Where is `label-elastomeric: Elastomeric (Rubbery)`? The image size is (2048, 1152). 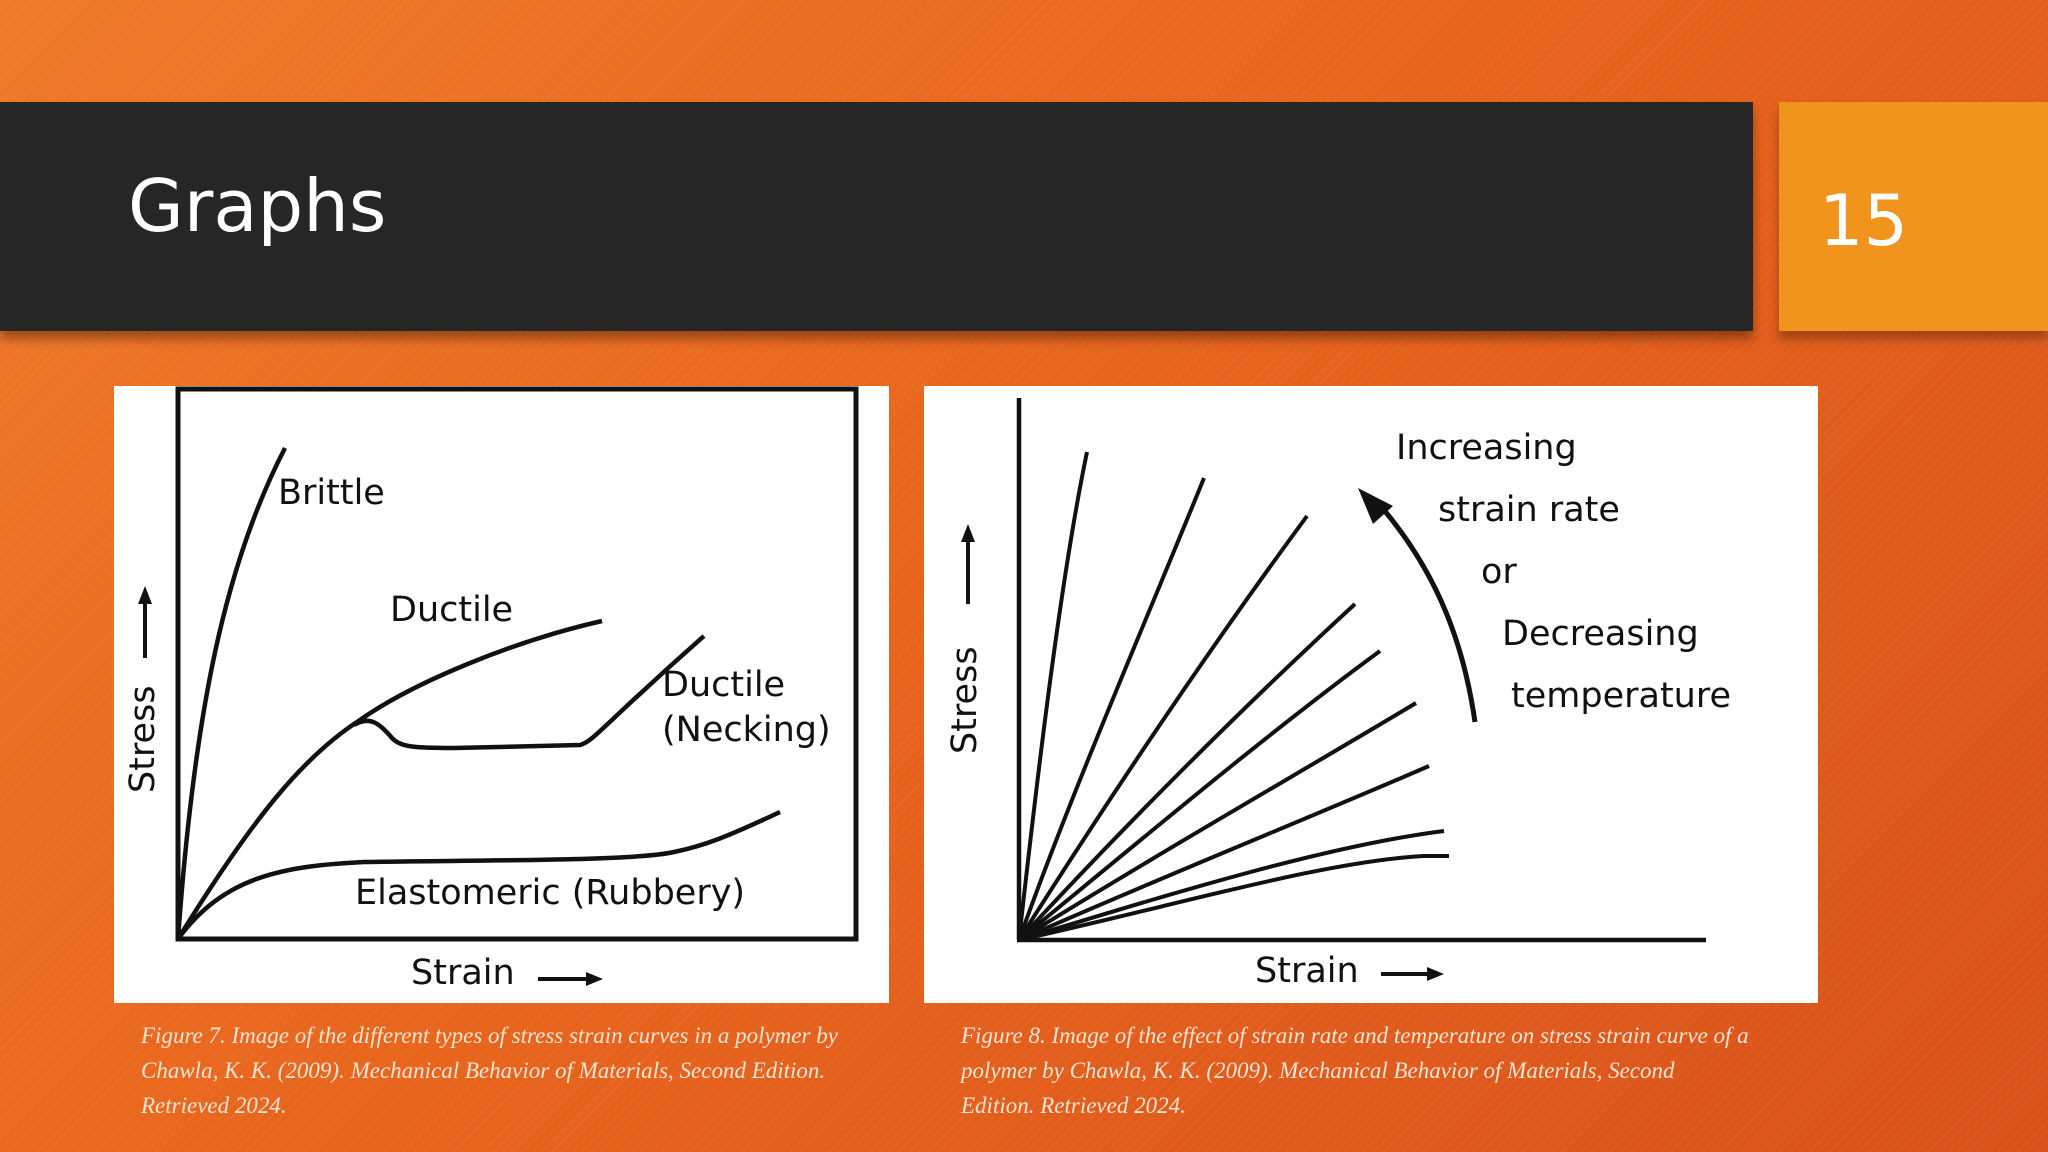 label-elastomeric: Elastomeric (Rubbery) is located at coordinates (550, 893).